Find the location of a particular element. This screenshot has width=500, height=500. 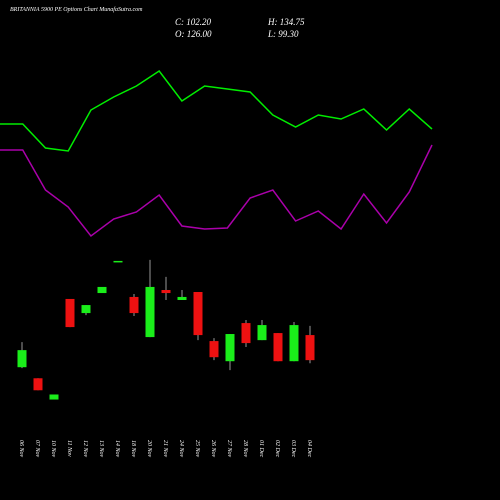

x-tick-label: 01 Dec is located at coordinates (261, 448).